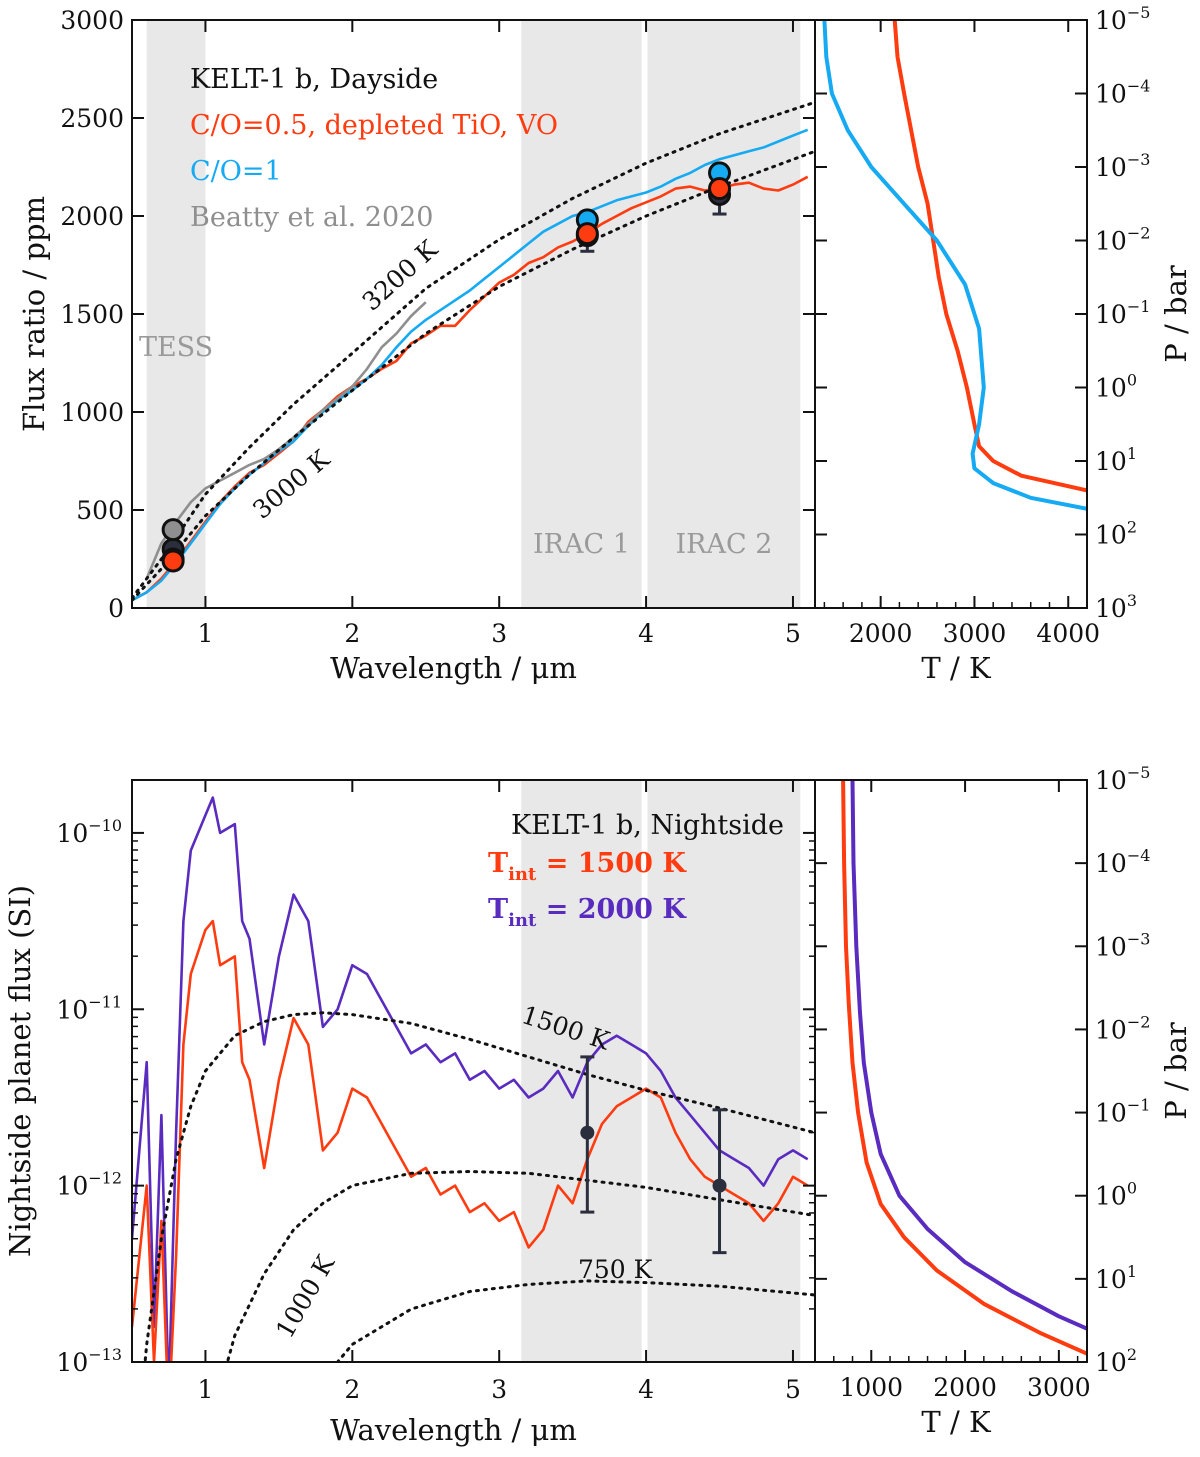 This screenshot has height=1457, width=1200. What do you see at coordinates (92, 314) in the screenshot?
I see `y-tick-label: 1500` at bounding box center [92, 314].